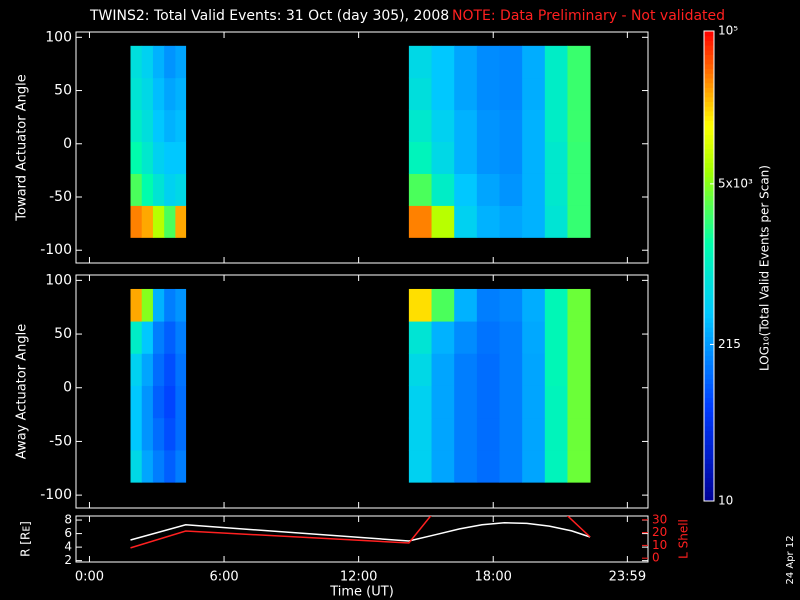  I want to click on y-tick-label: 6, so click(68, 533).